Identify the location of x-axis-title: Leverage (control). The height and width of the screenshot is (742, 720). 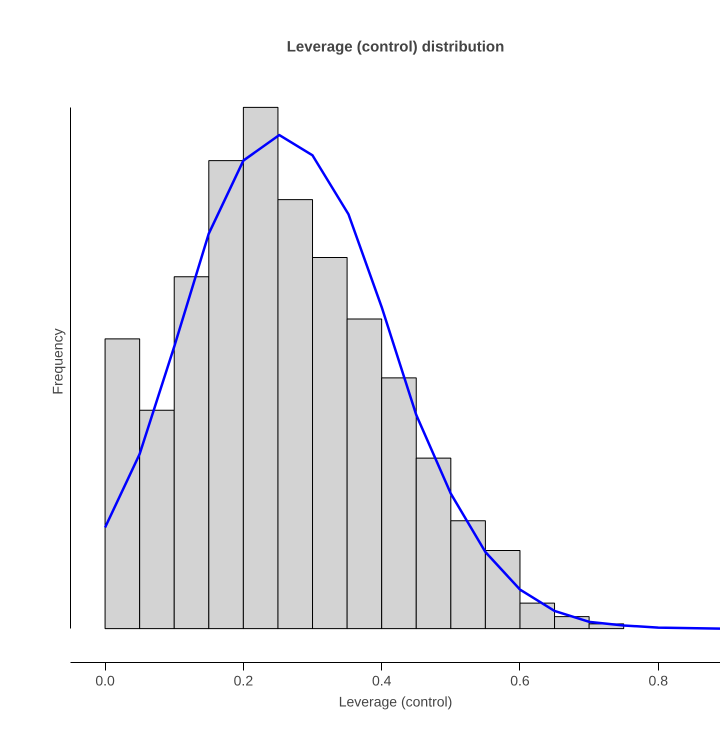
(395, 702).